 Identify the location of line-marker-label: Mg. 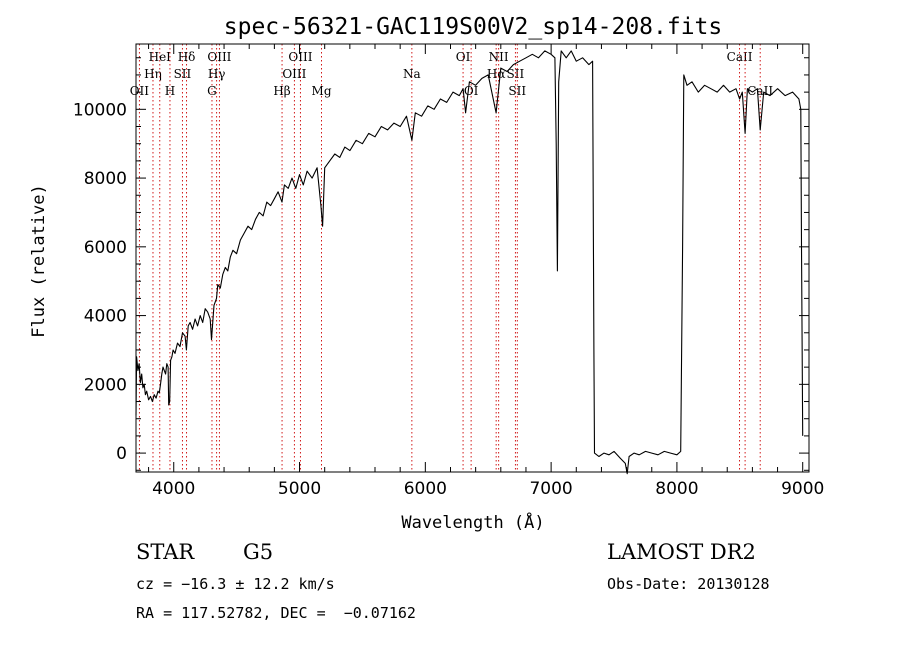
(322, 91).